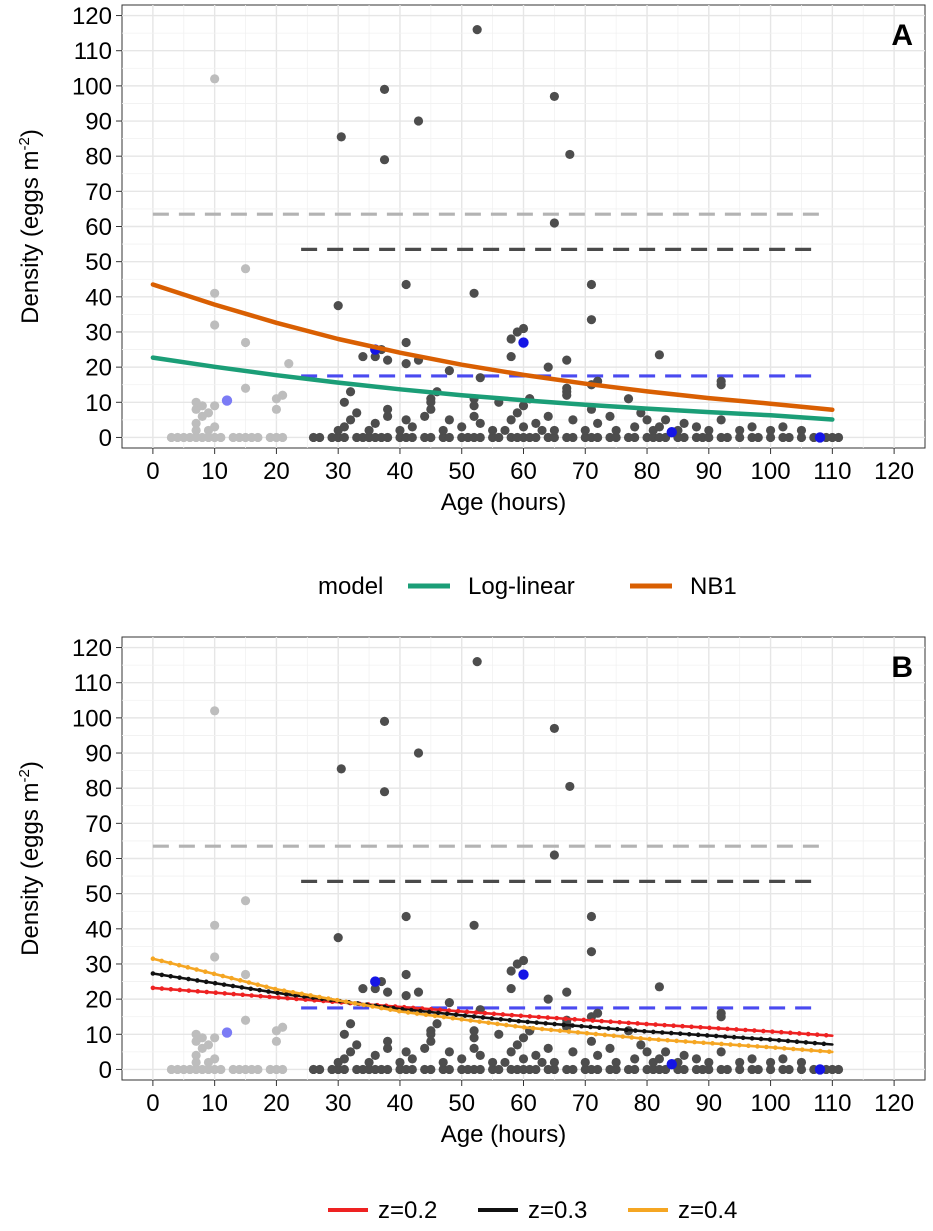 This screenshot has height=1231, width=933. What do you see at coordinates (98, 894) in the screenshot?
I see `y-tick-label: 50` at bounding box center [98, 894].